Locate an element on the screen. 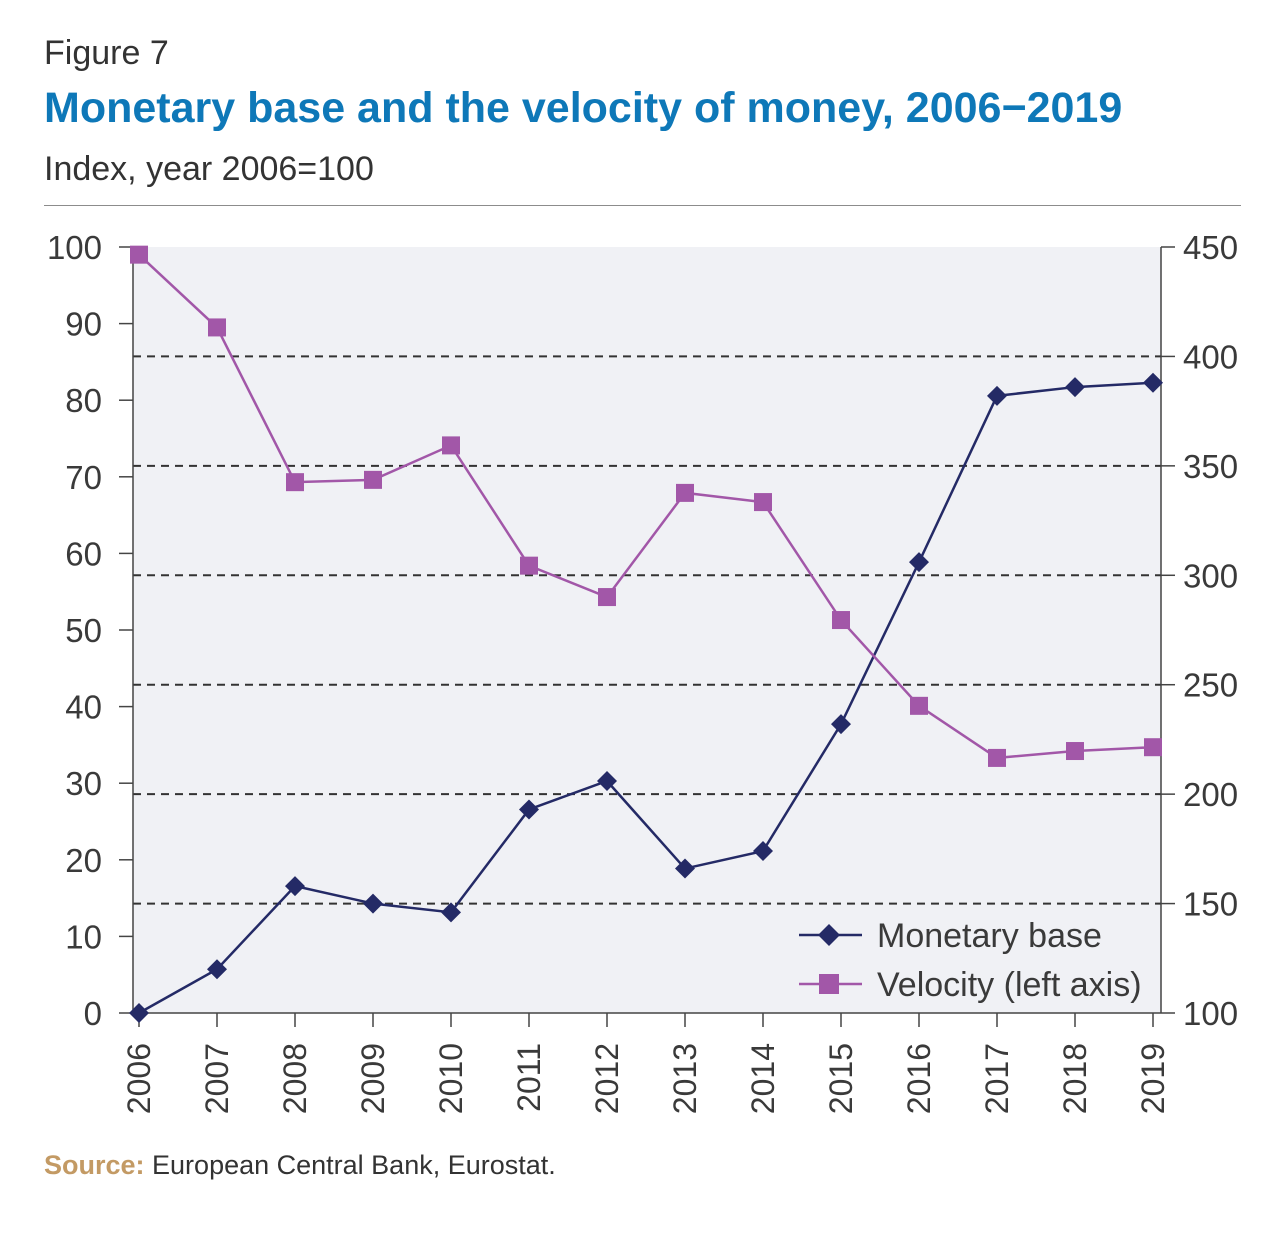  x-tick-label: 2015 is located at coordinates (841, 1078).